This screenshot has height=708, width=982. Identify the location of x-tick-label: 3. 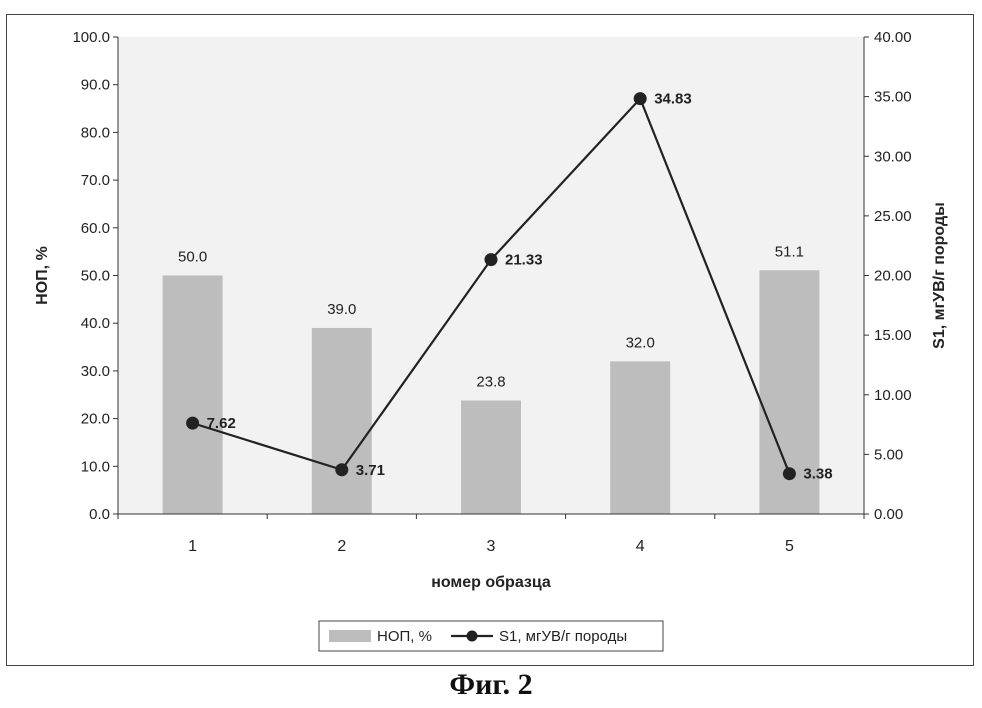
(491, 546).